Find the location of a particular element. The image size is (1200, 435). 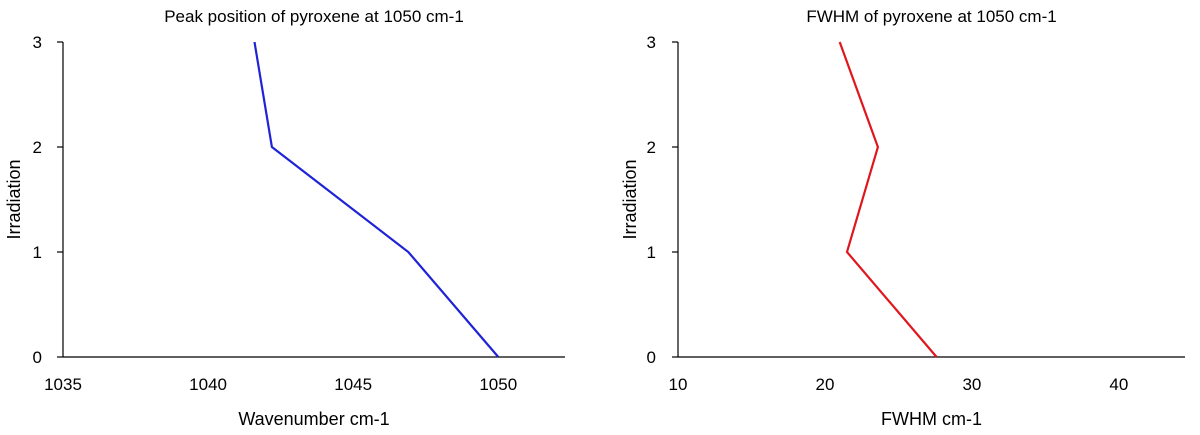

x-tick-label: 1040 is located at coordinates (208, 384).